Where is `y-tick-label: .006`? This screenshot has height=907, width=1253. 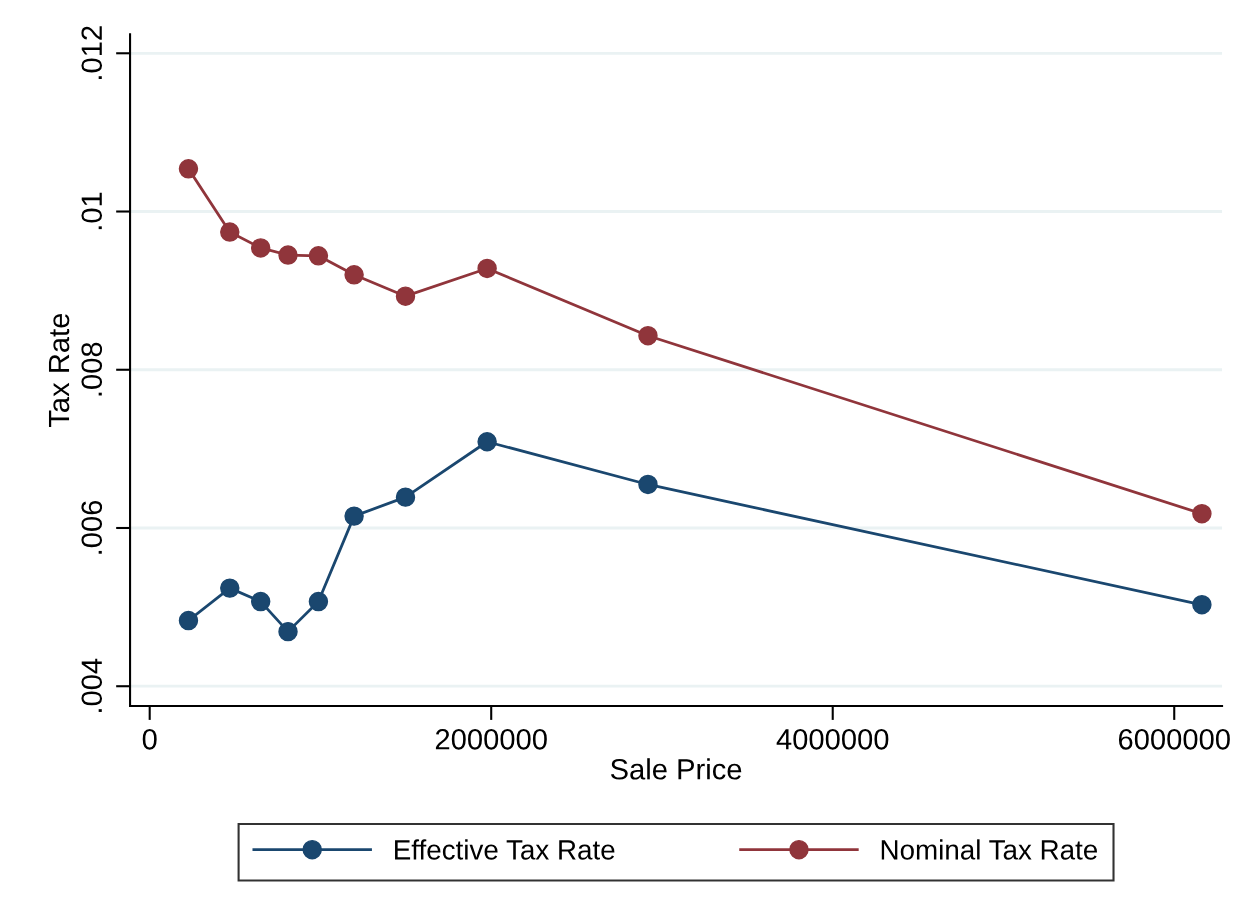
y-tick-label: .006 is located at coordinates (92, 527).